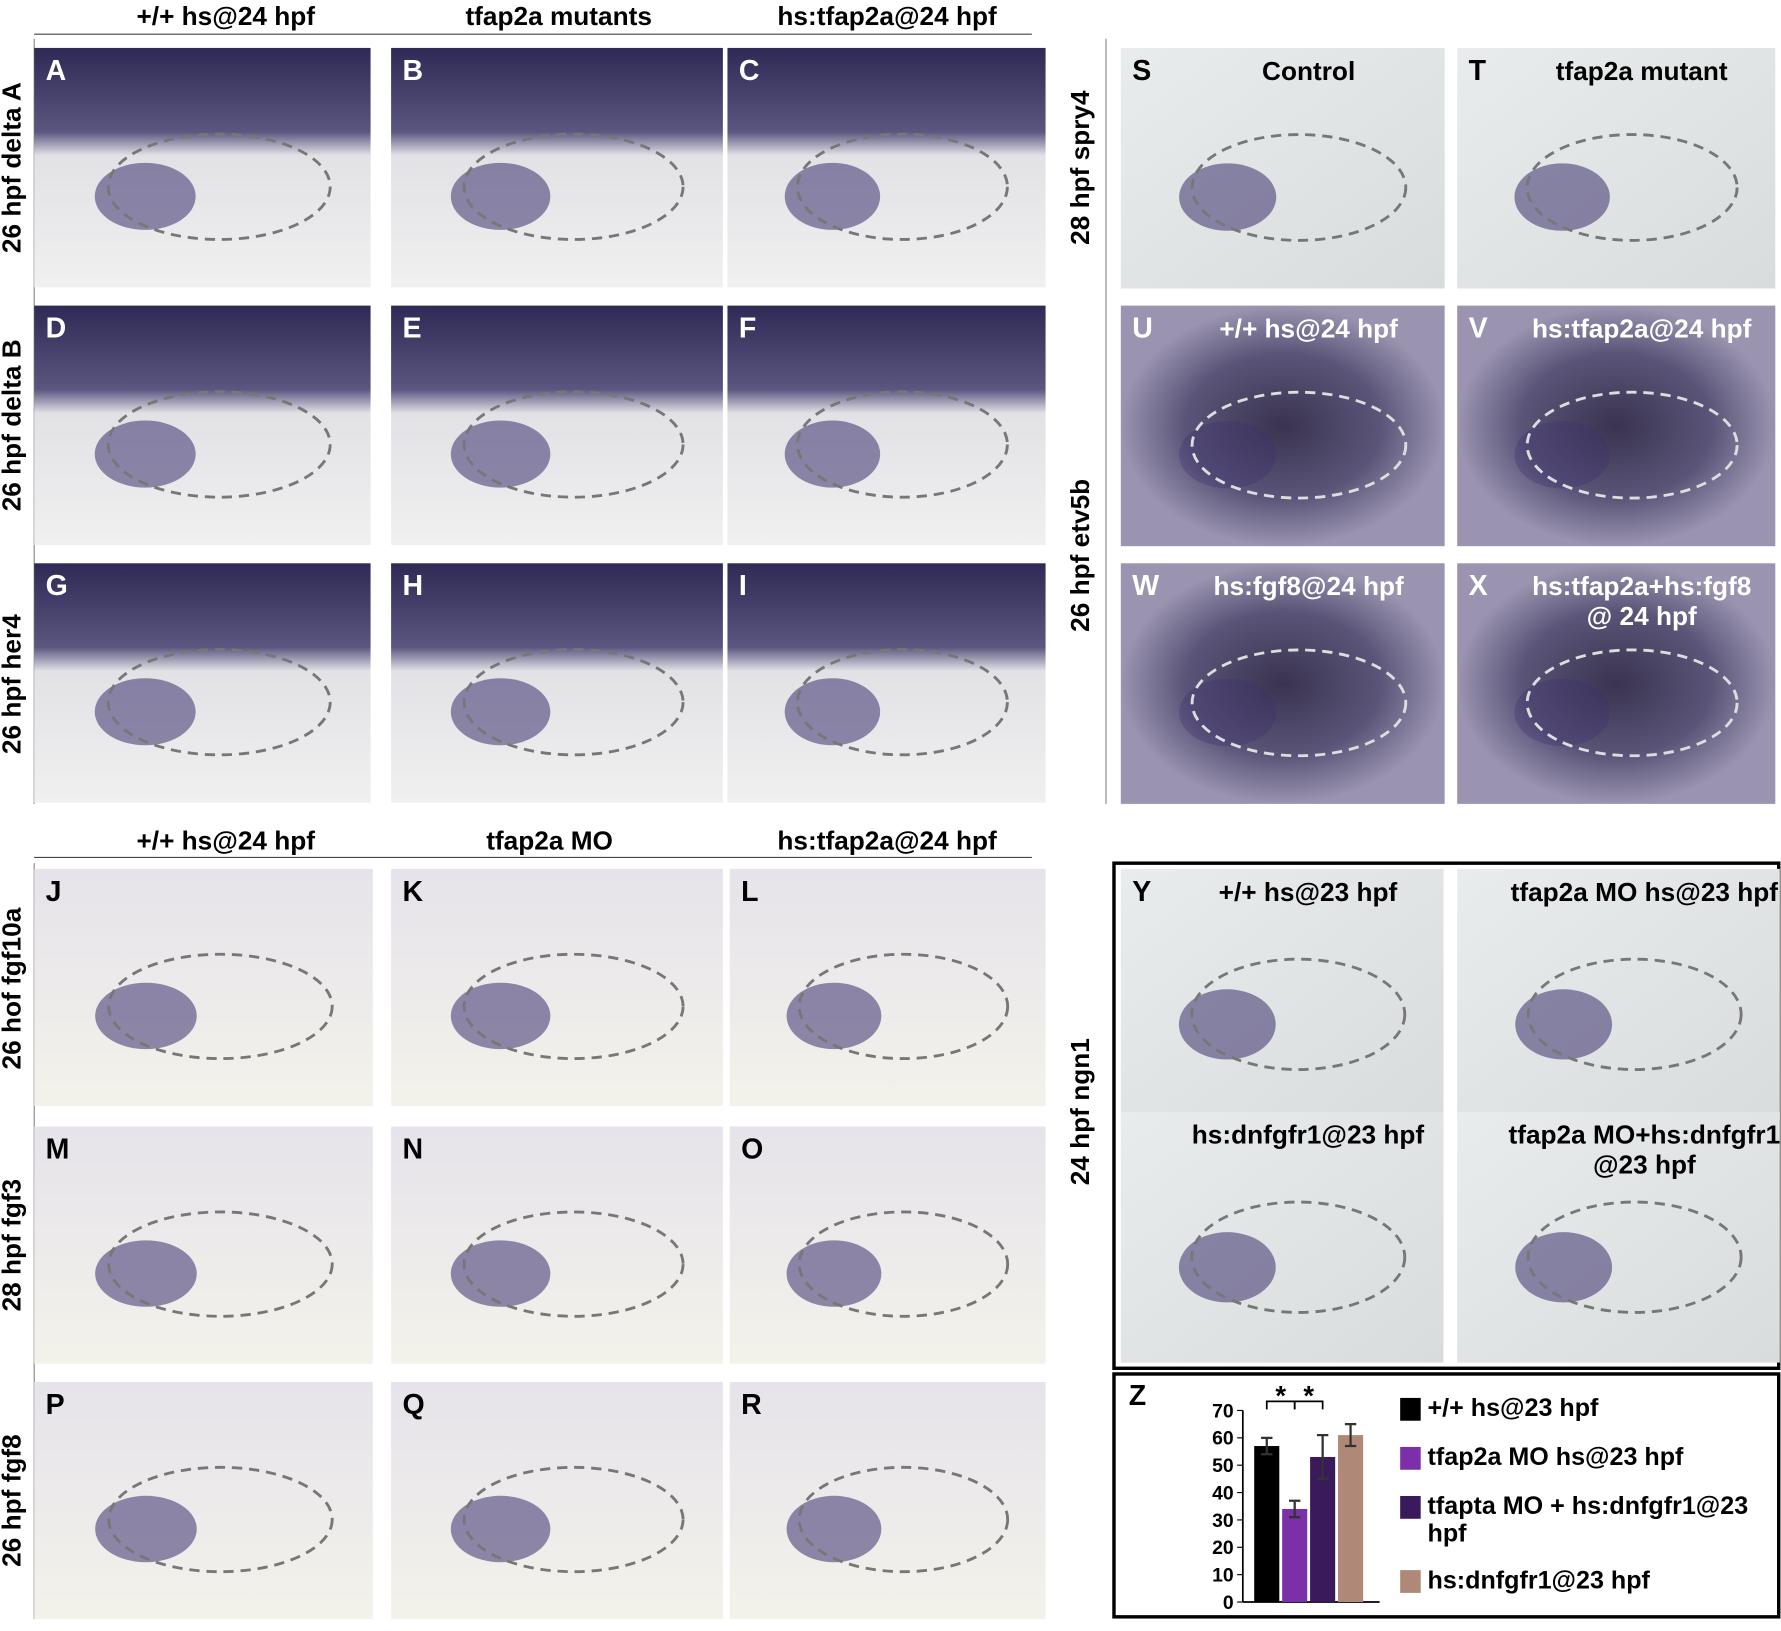 The width and height of the screenshot is (1781, 1631). What do you see at coordinates (1145, 586) in the screenshot?
I see `panel-letter: W` at bounding box center [1145, 586].